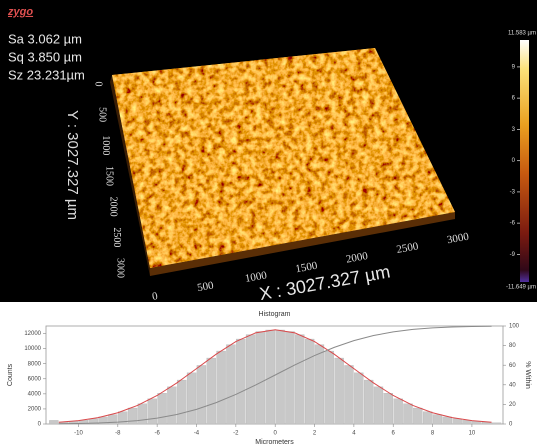  Describe the element at coordinates (307, 268) in the screenshot. I see `x-tick-label: 1500` at that location.